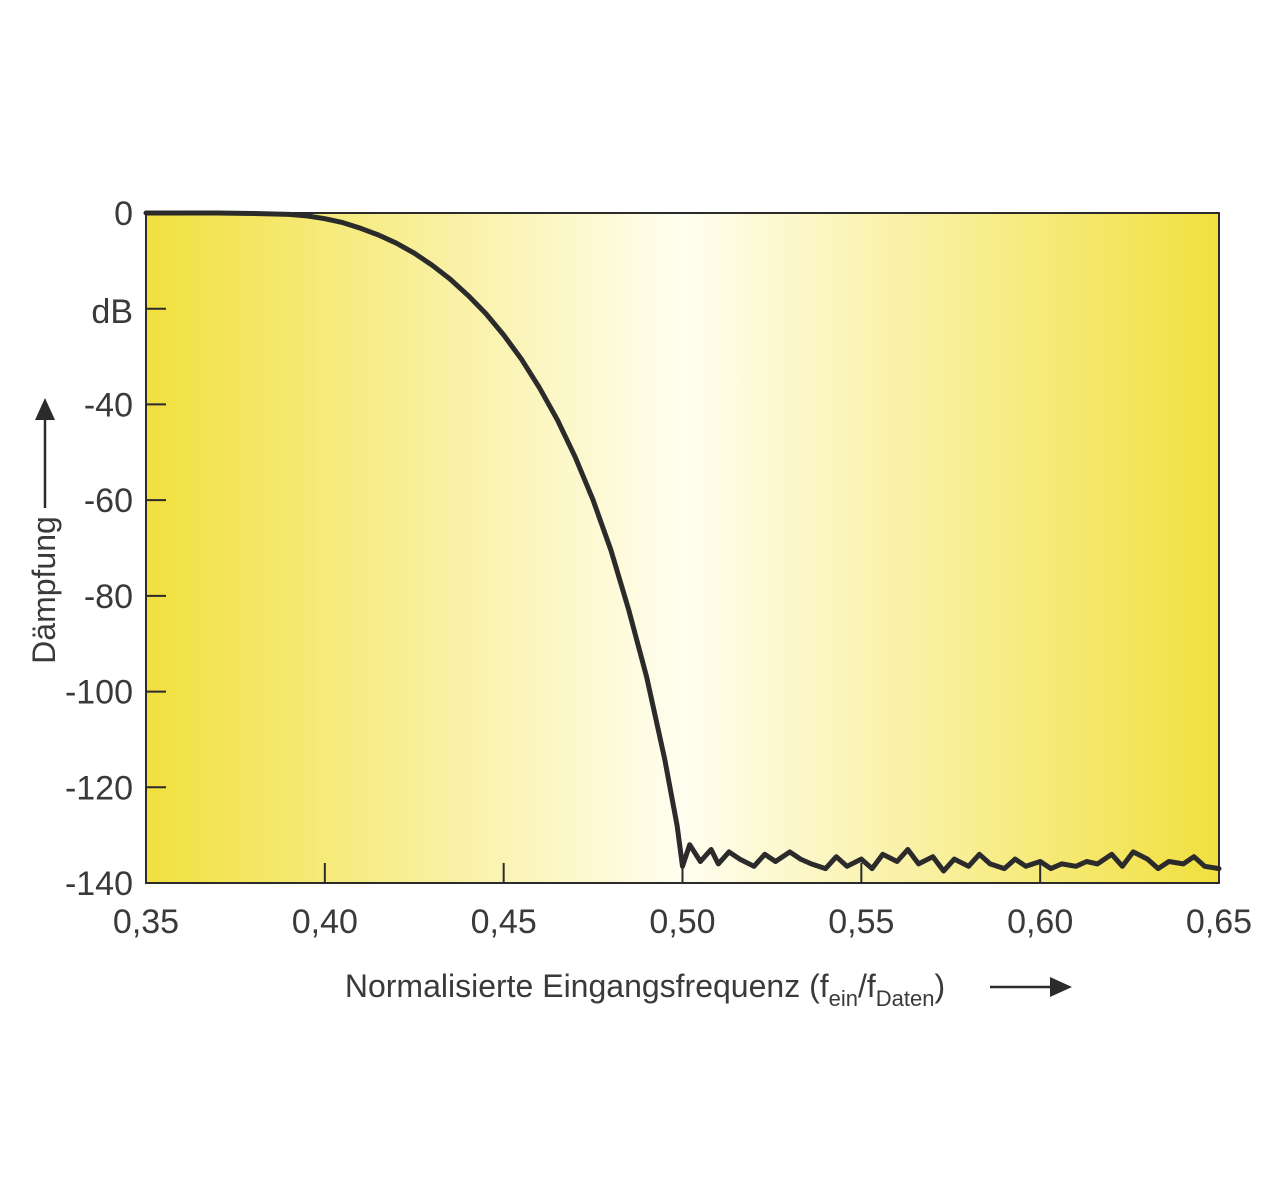  What do you see at coordinates (44, 590) in the screenshot?
I see `y-axis-title: Dämpfung` at bounding box center [44, 590].